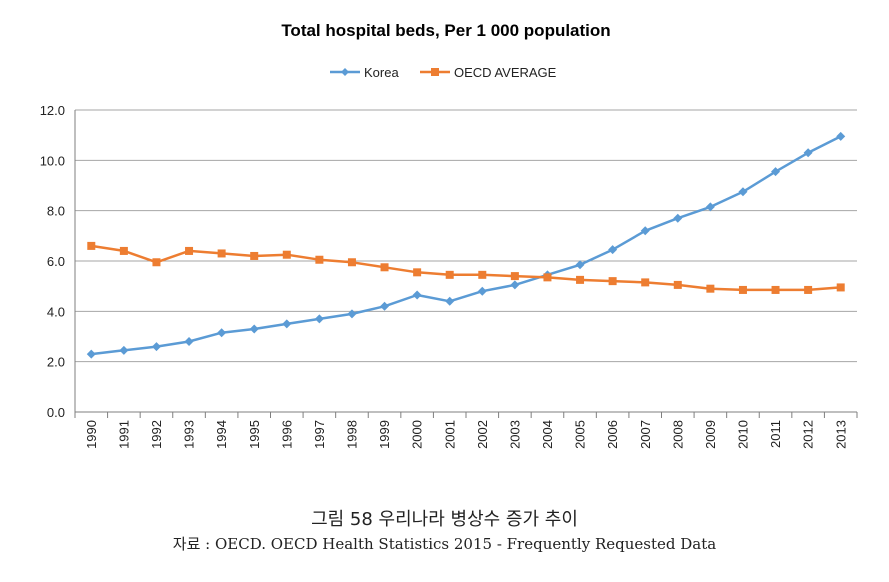  I want to click on y-tick-label: 4.0, so click(56, 311).